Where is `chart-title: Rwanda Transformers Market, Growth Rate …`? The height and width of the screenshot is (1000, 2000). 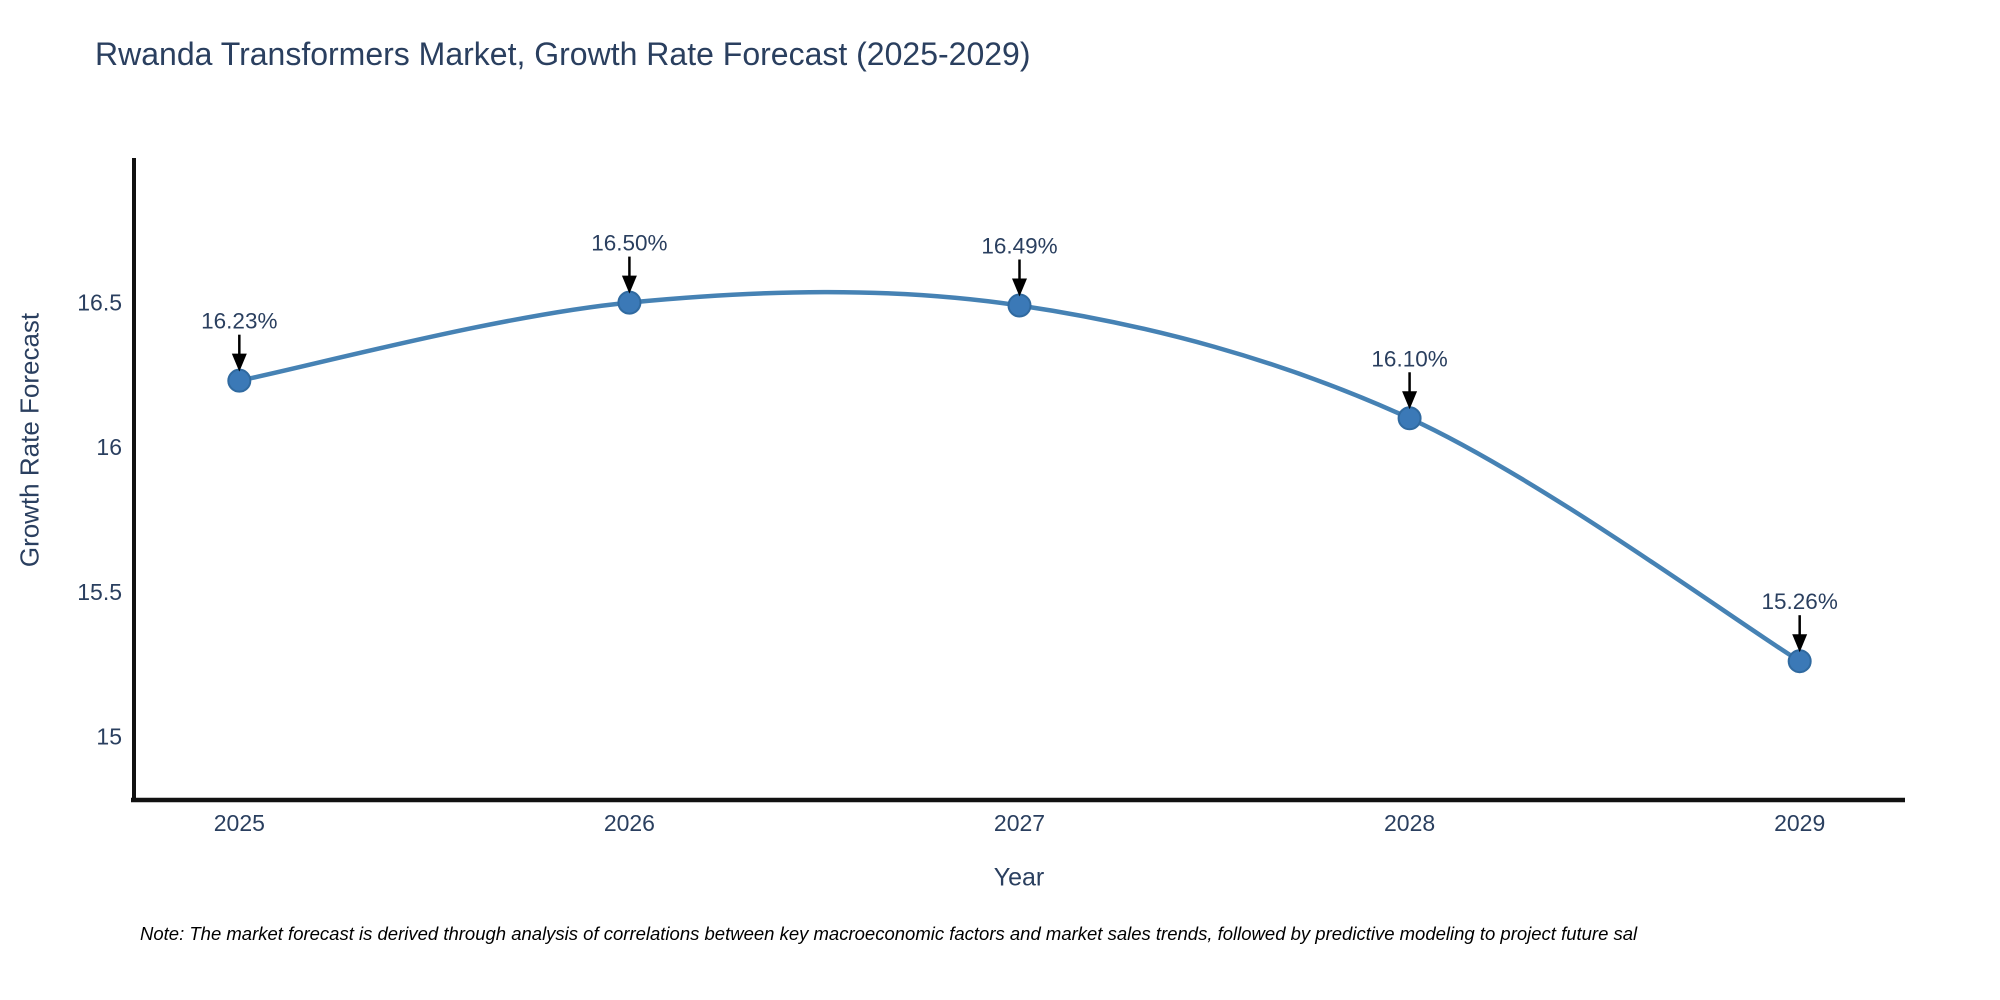
chart-title: Rwanda Transformers Market, Growth Rate … is located at coordinates (563, 54).